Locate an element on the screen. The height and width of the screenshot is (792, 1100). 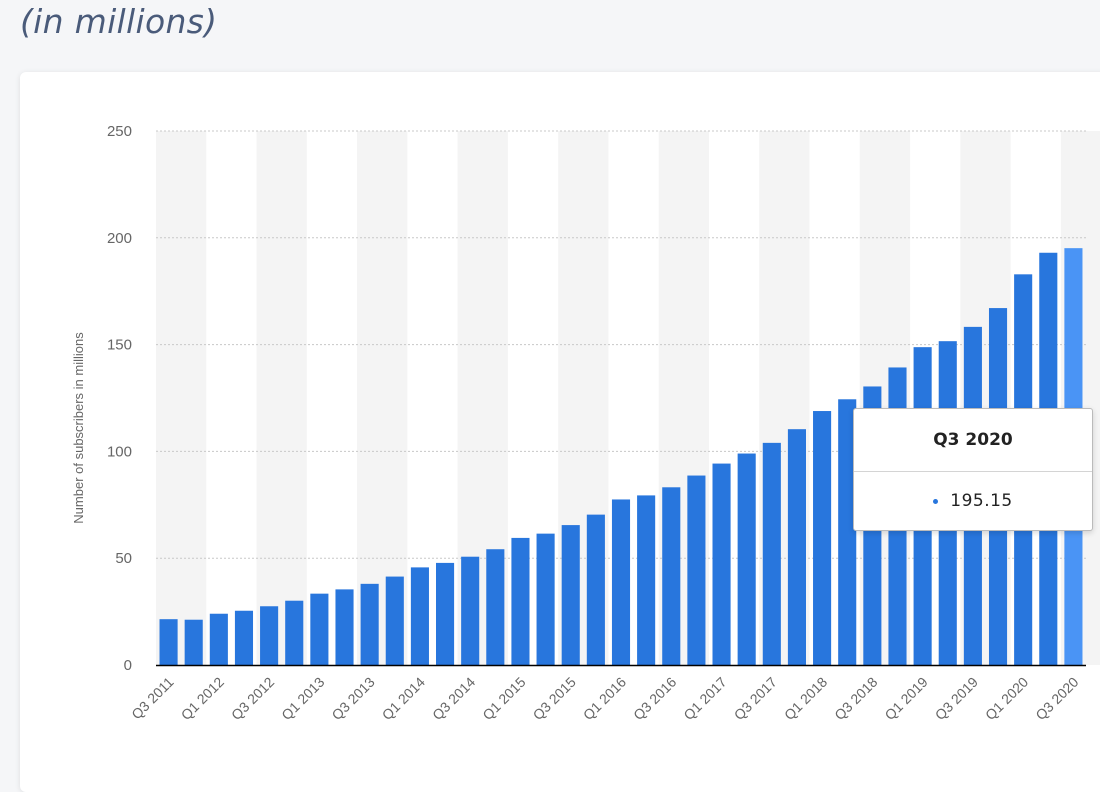
x-tick-label: Q3 2011 is located at coordinates (152, 698).